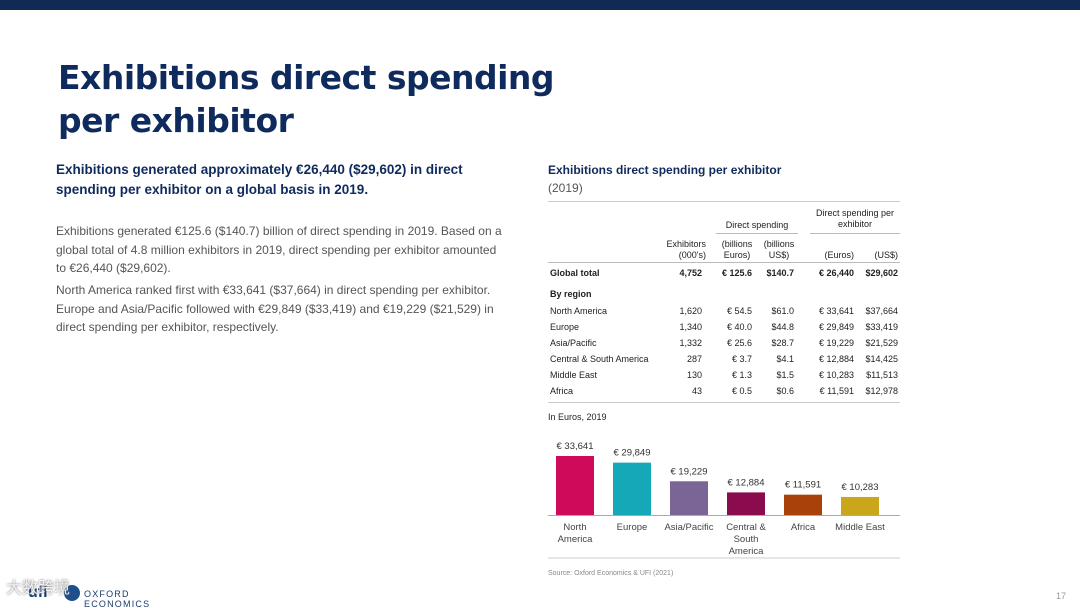 The width and height of the screenshot is (1080, 608). Describe the element at coordinates (780, 273) in the screenshot. I see `cell-billions-usd: $140.7` at that location.